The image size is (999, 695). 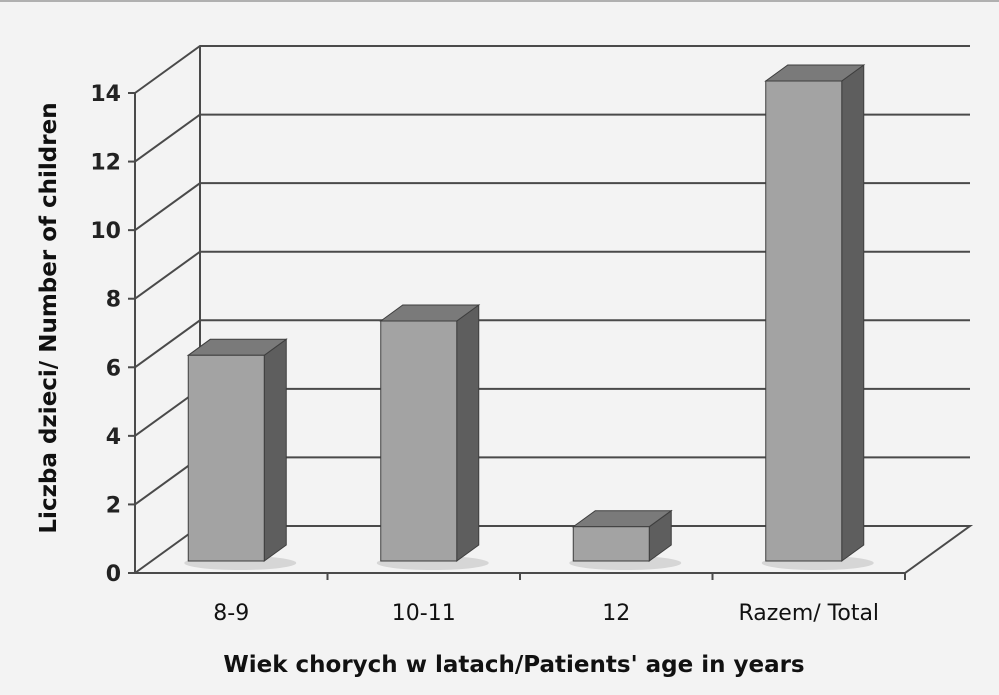 I want to click on y-tick-label: 10, so click(x=105, y=231).